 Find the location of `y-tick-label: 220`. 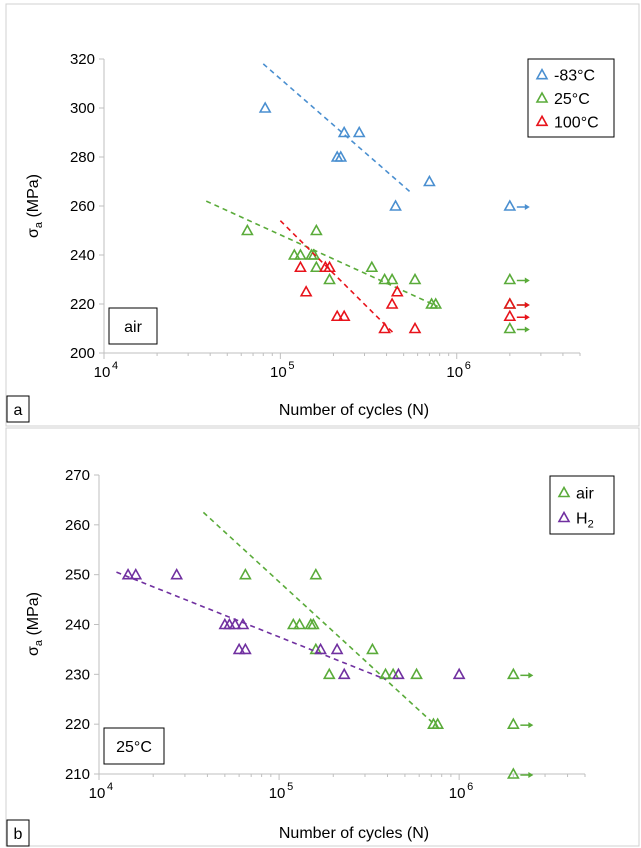

y-tick-label: 220 is located at coordinates (77, 724).